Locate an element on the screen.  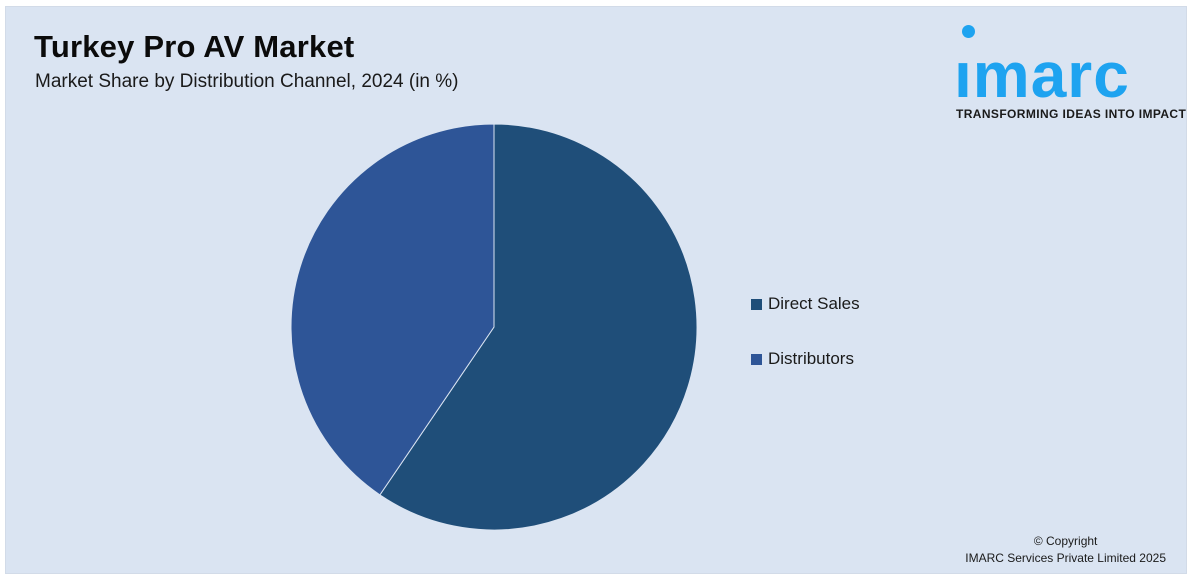
legend-label: Distributors is located at coordinates (811, 358).